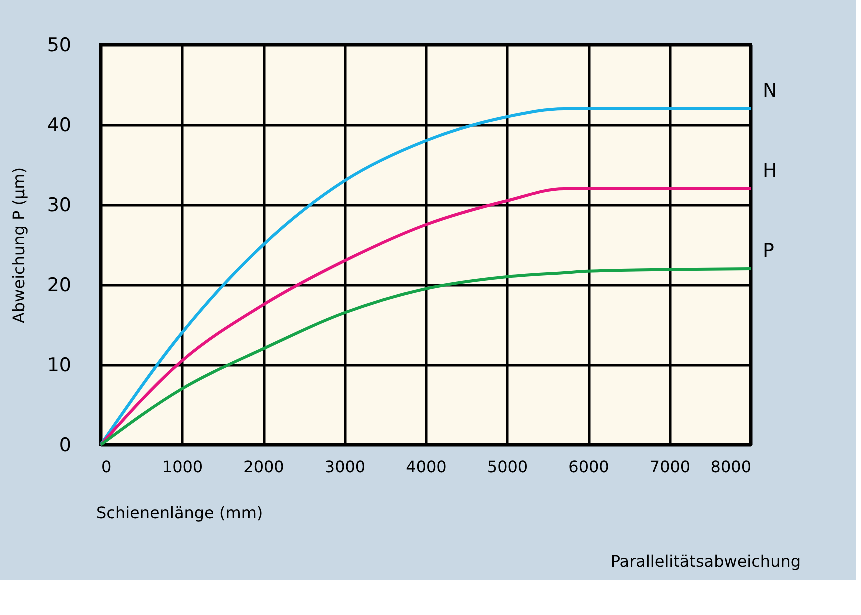  I want to click on y-tick-label: 40, so click(59, 125).